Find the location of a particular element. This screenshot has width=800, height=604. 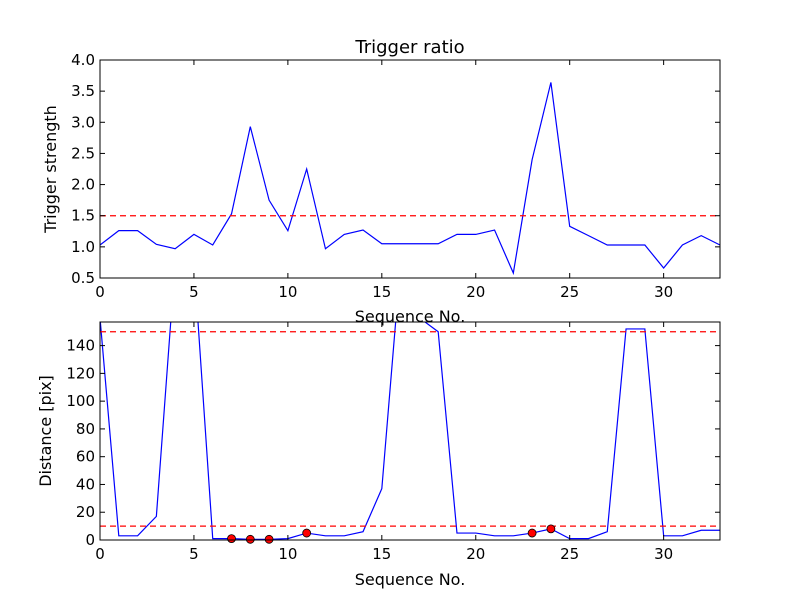

top-ytick-label: 2.5 is located at coordinates (83, 153).